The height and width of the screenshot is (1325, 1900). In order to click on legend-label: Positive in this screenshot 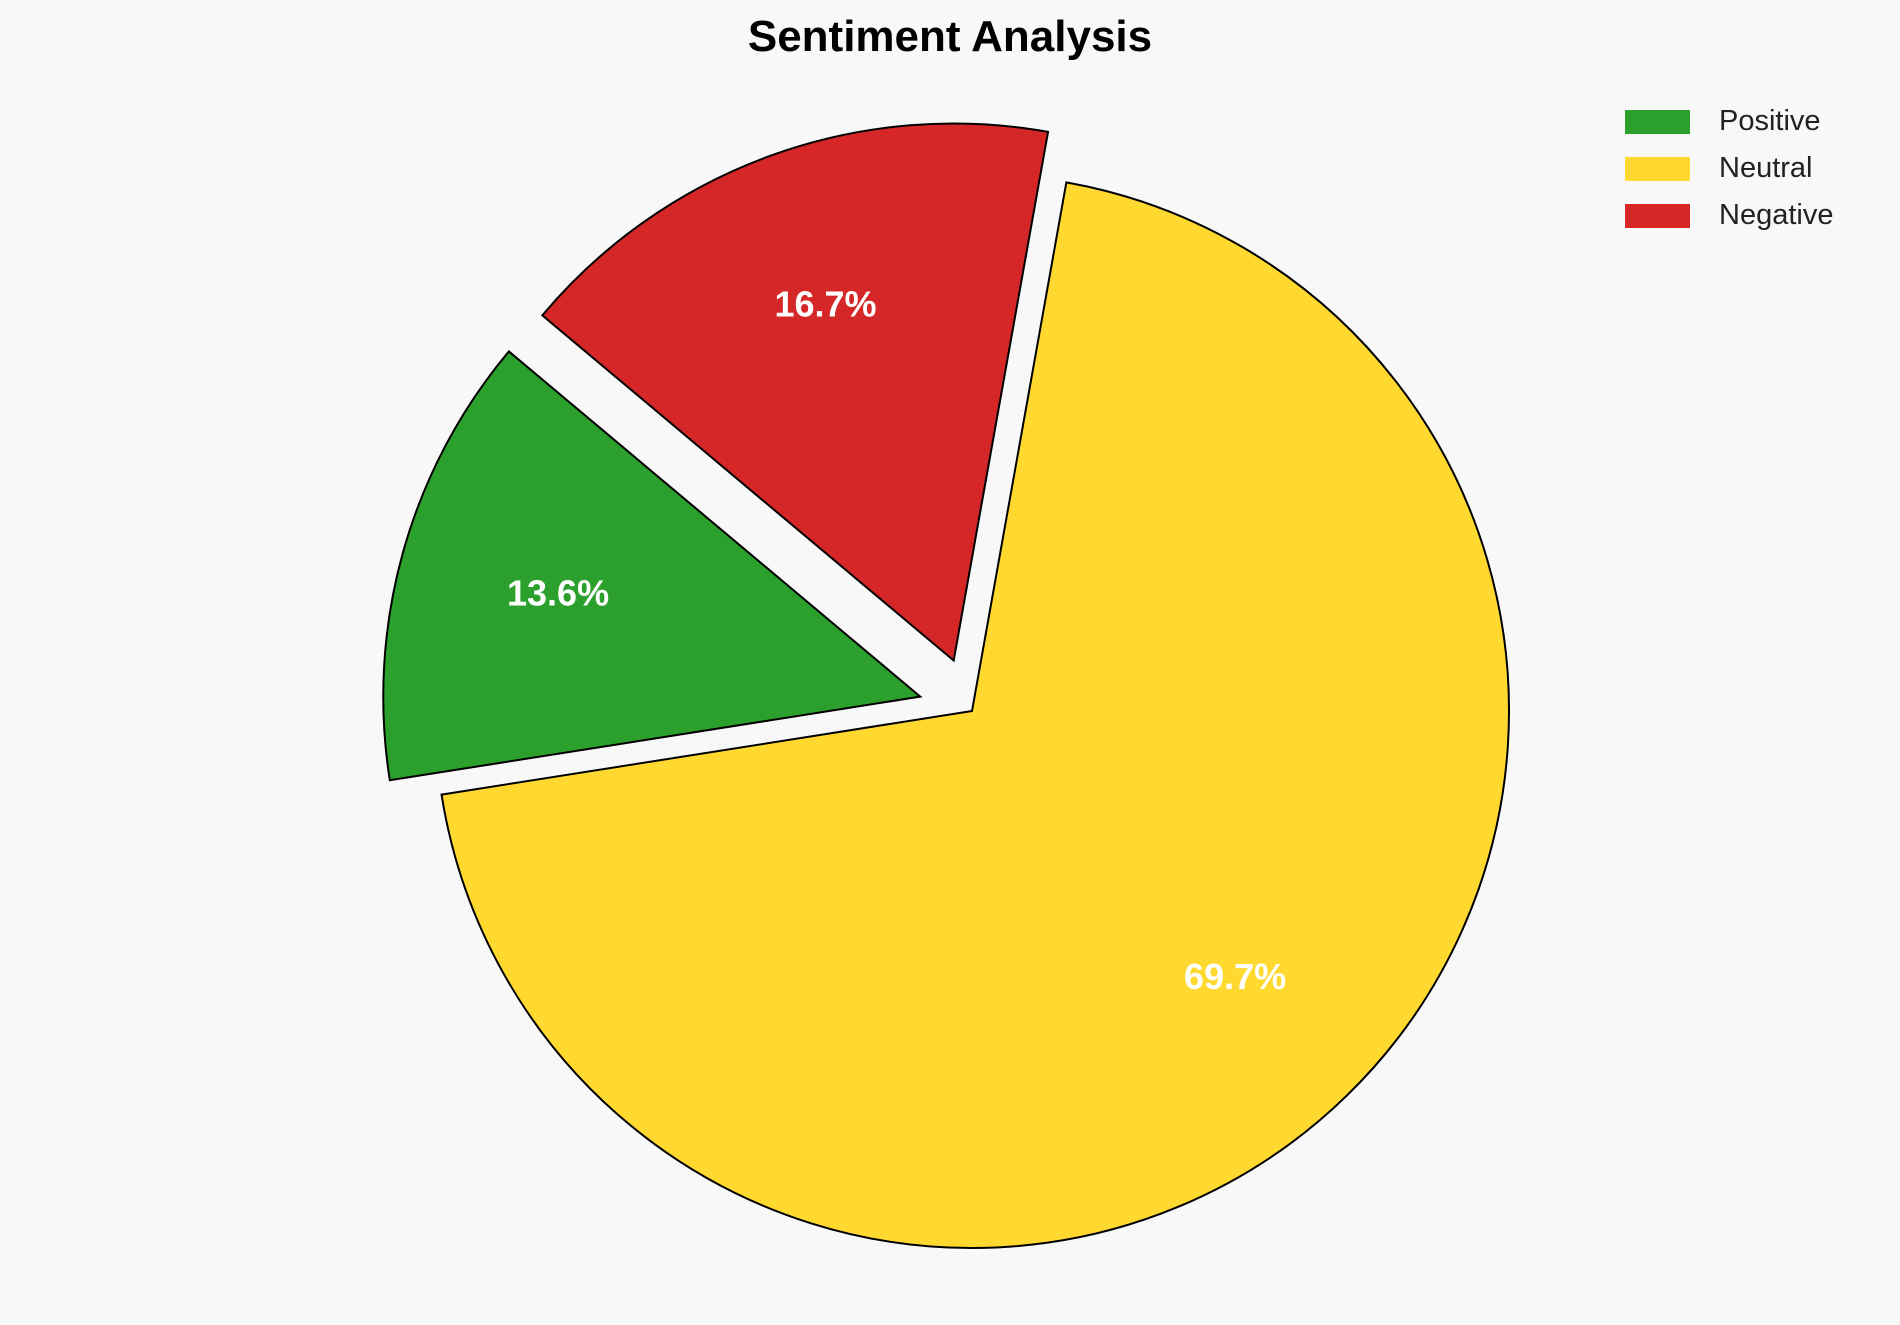, I will do `click(1770, 121)`.